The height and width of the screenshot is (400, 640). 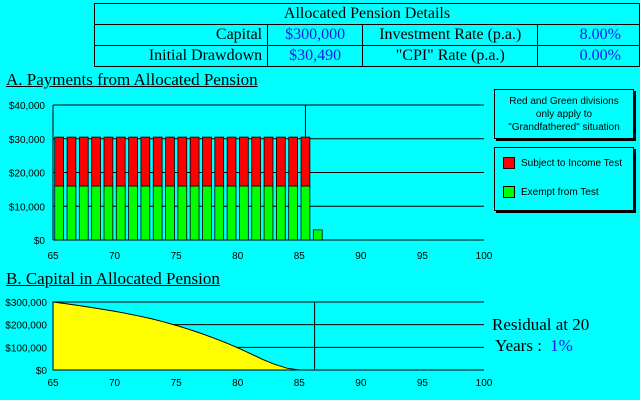 What do you see at coordinates (26, 348) in the screenshot?
I see `capital-y-tick-label: $100,000` at bounding box center [26, 348].